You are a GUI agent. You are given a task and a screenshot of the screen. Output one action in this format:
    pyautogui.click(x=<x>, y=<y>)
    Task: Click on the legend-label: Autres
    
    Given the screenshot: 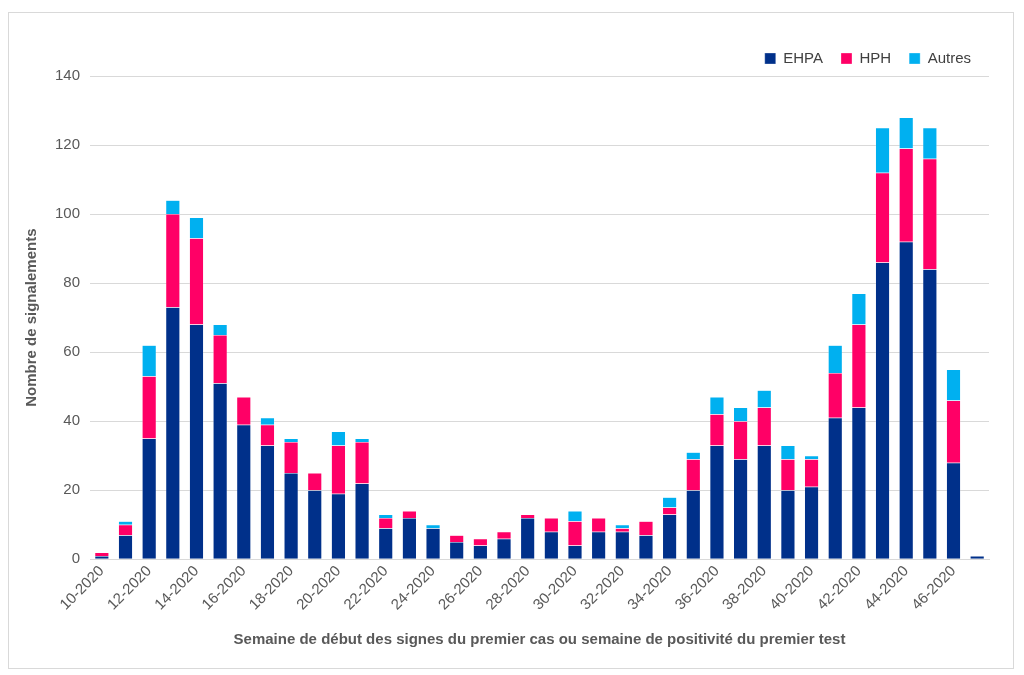 What is the action you would take?
    pyautogui.click(x=949, y=57)
    